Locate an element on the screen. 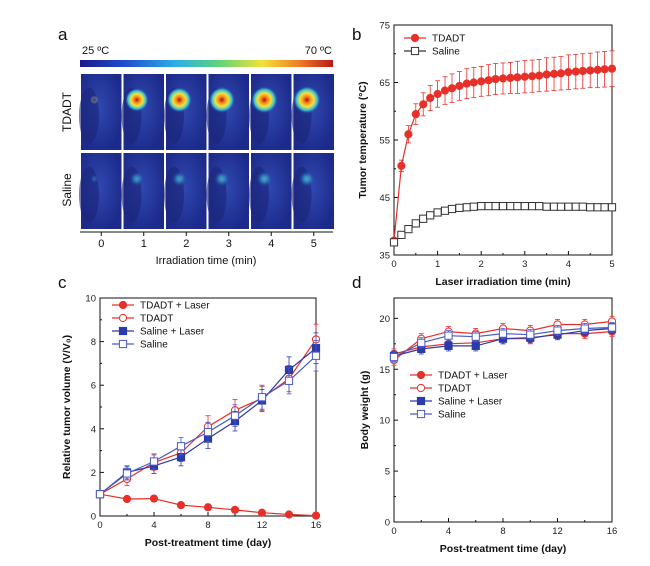  x-axis-label: Laser irradiation time (min) is located at coordinates (502, 282).